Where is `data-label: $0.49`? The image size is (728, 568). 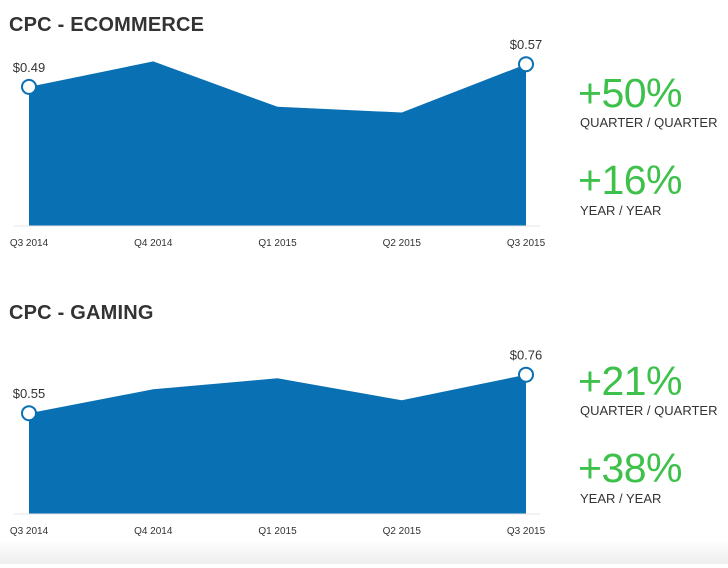
data-label: $0.49 is located at coordinates (29, 67).